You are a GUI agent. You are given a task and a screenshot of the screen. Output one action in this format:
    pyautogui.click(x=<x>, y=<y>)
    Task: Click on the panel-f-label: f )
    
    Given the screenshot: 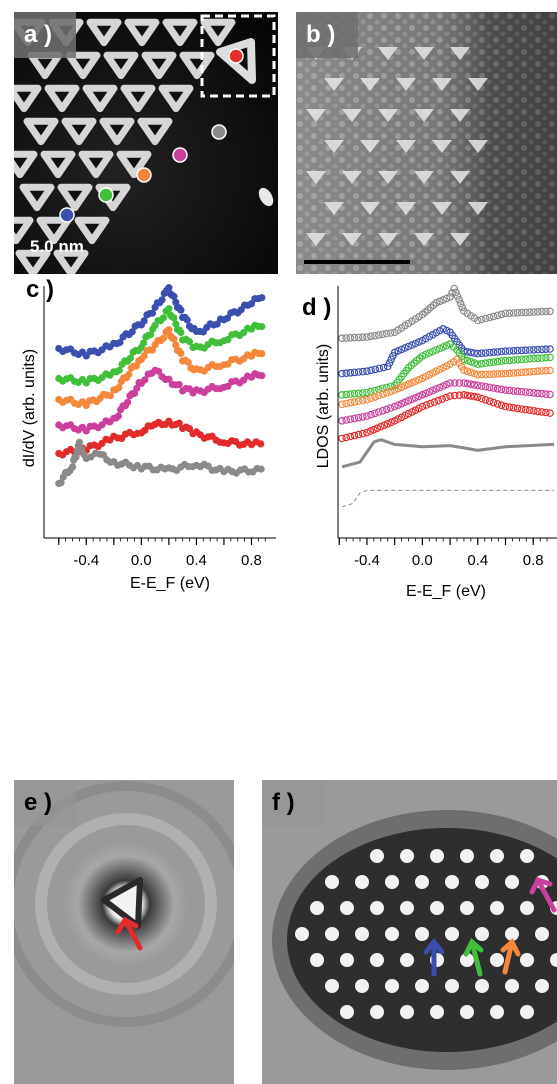 What is the action you would take?
    pyautogui.click(x=293, y=803)
    